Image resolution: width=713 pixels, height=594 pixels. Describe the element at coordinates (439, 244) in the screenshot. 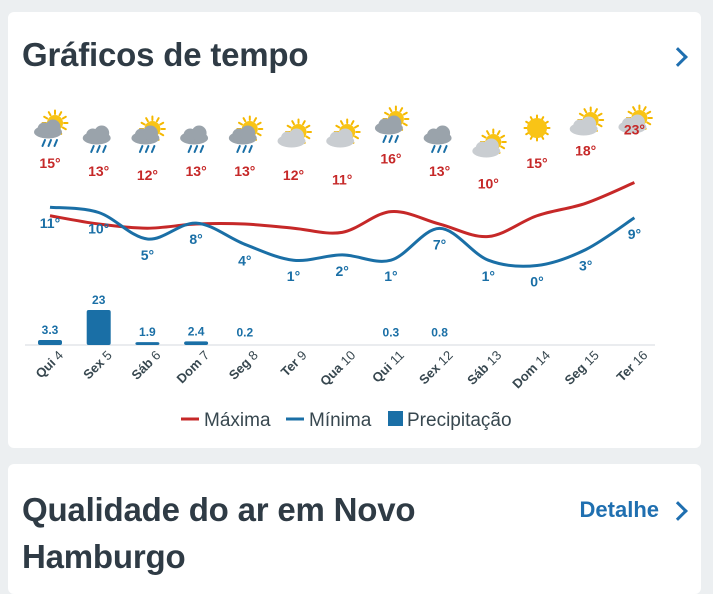

I see `min-temp-label: 7°` at that location.